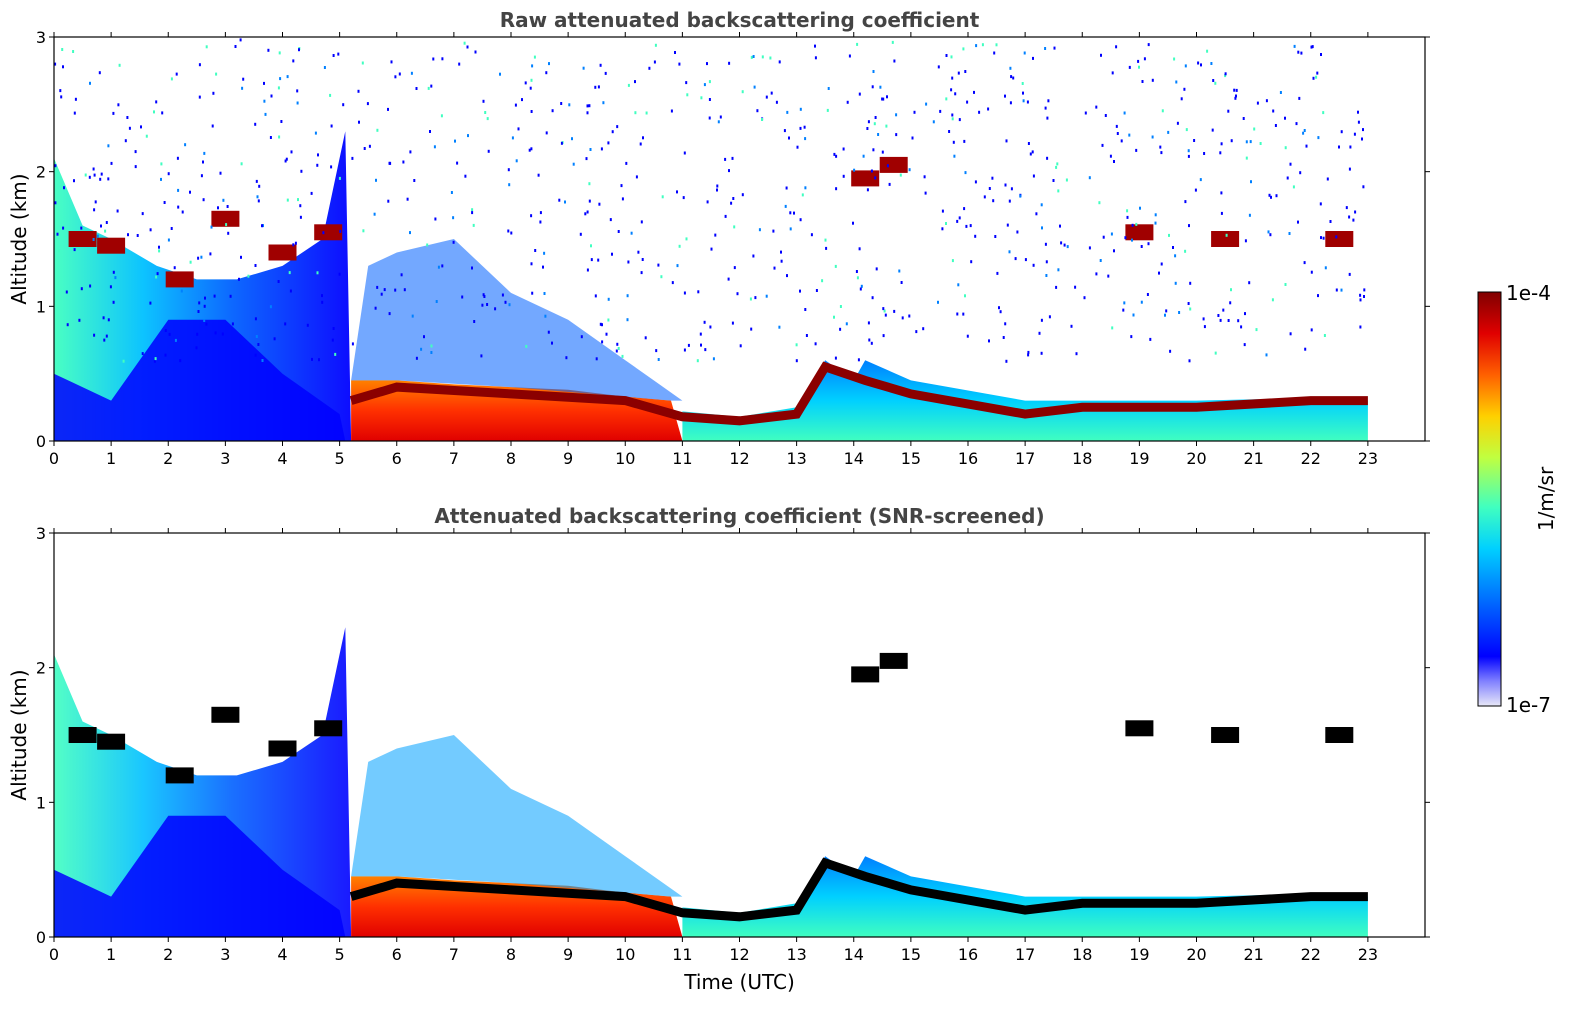 This screenshot has width=1595, height=1020. Describe the element at coordinates (568, 954) in the screenshot. I see `x-tick-label: 9` at that location.